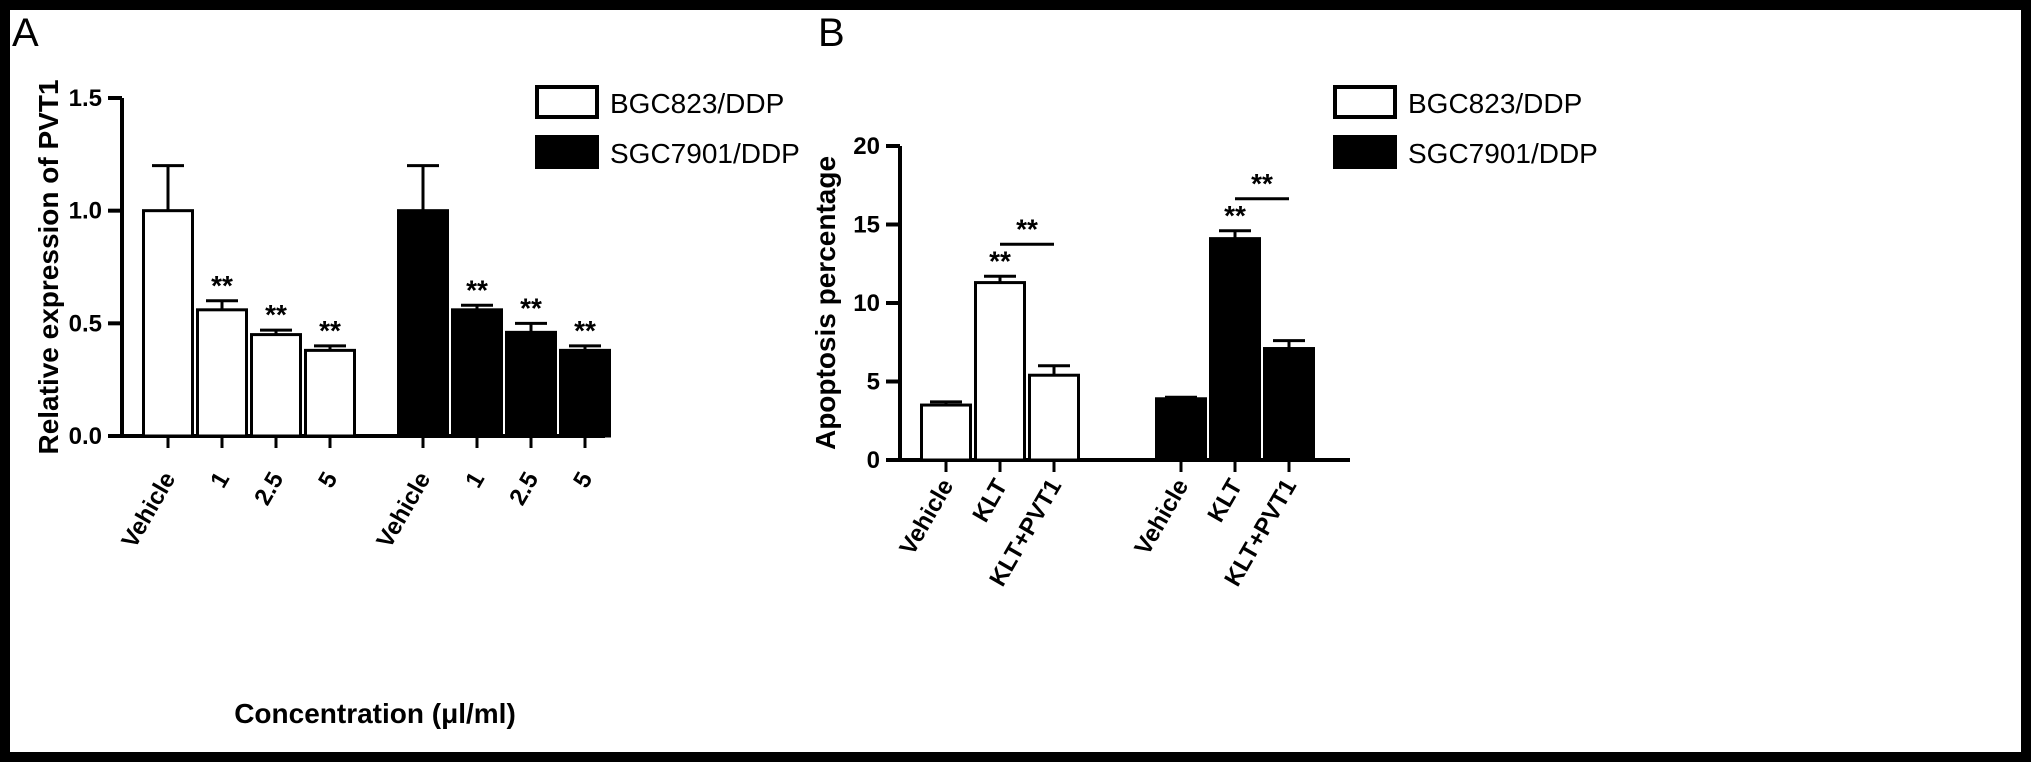 This screenshot has width=2031, height=762. What do you see at coordinates (866, 303) in the screenshot?
I see `y-tick-label: 10` at bounding box center [866, 303].